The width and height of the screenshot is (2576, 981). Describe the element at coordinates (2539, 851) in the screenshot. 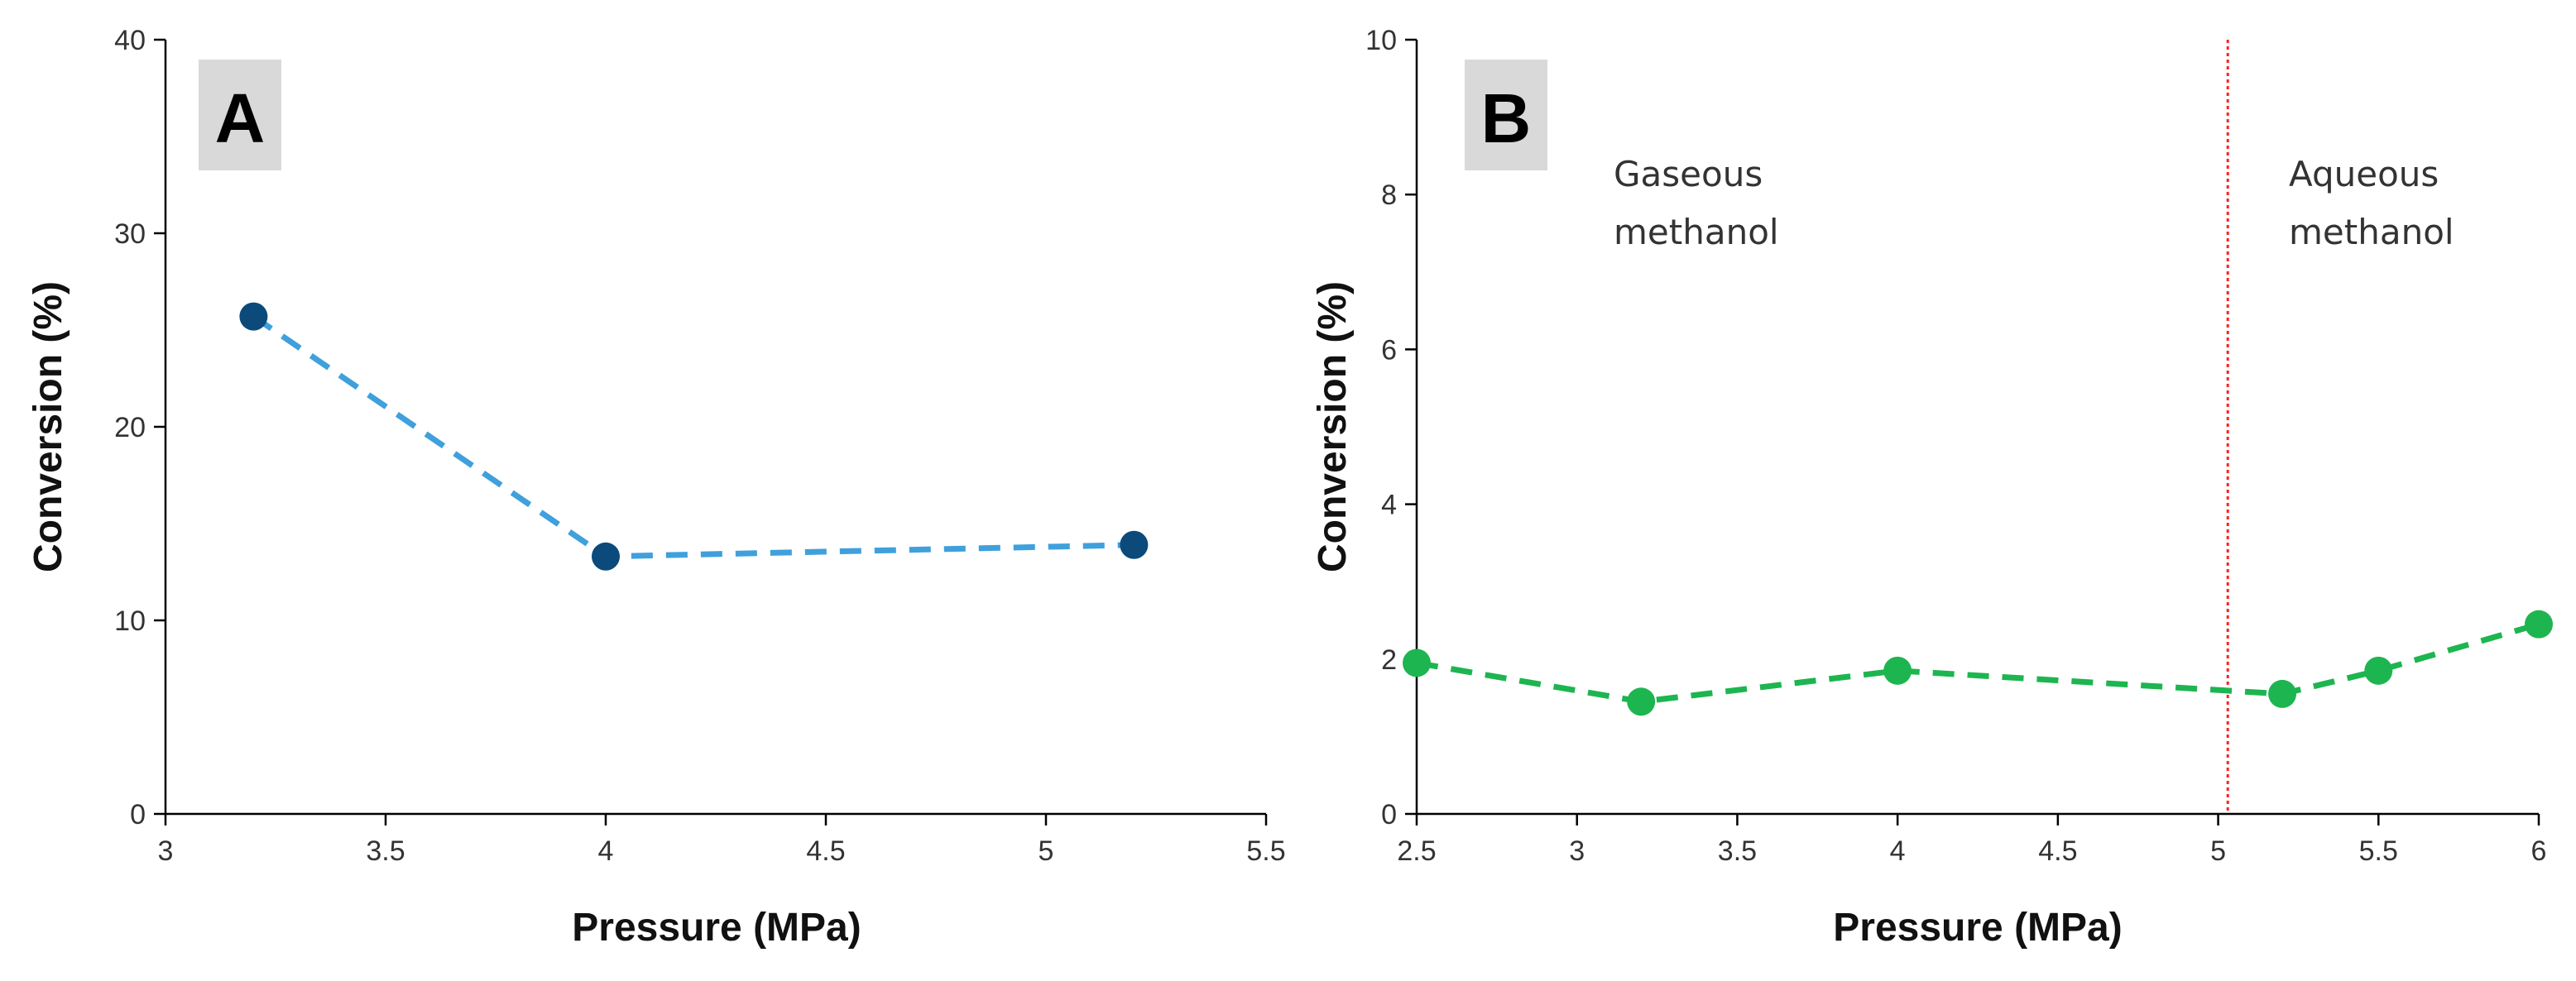

I see `x-tick-label: 6` at that location.